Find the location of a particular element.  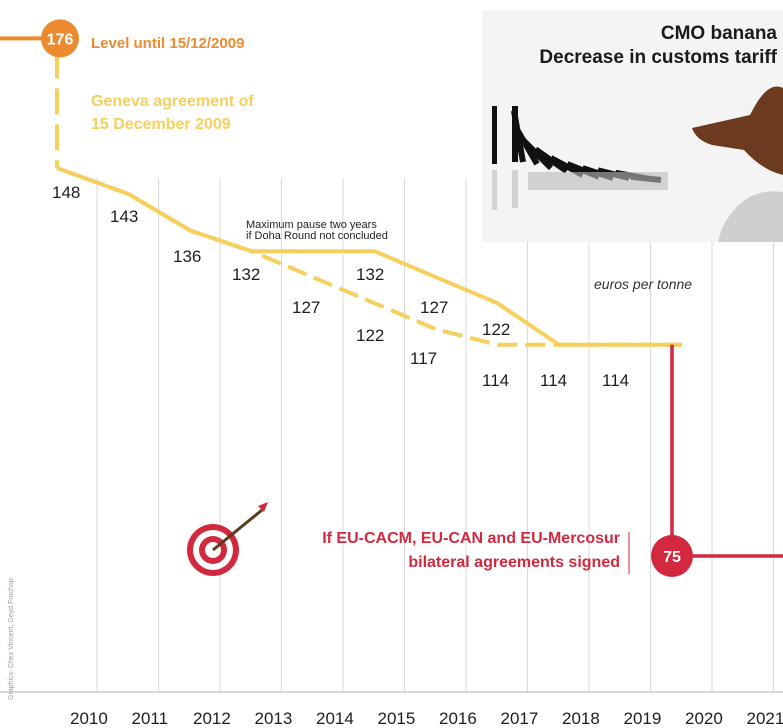

x-tick-label-2021: 2021 is located at coordinates (765, 718).